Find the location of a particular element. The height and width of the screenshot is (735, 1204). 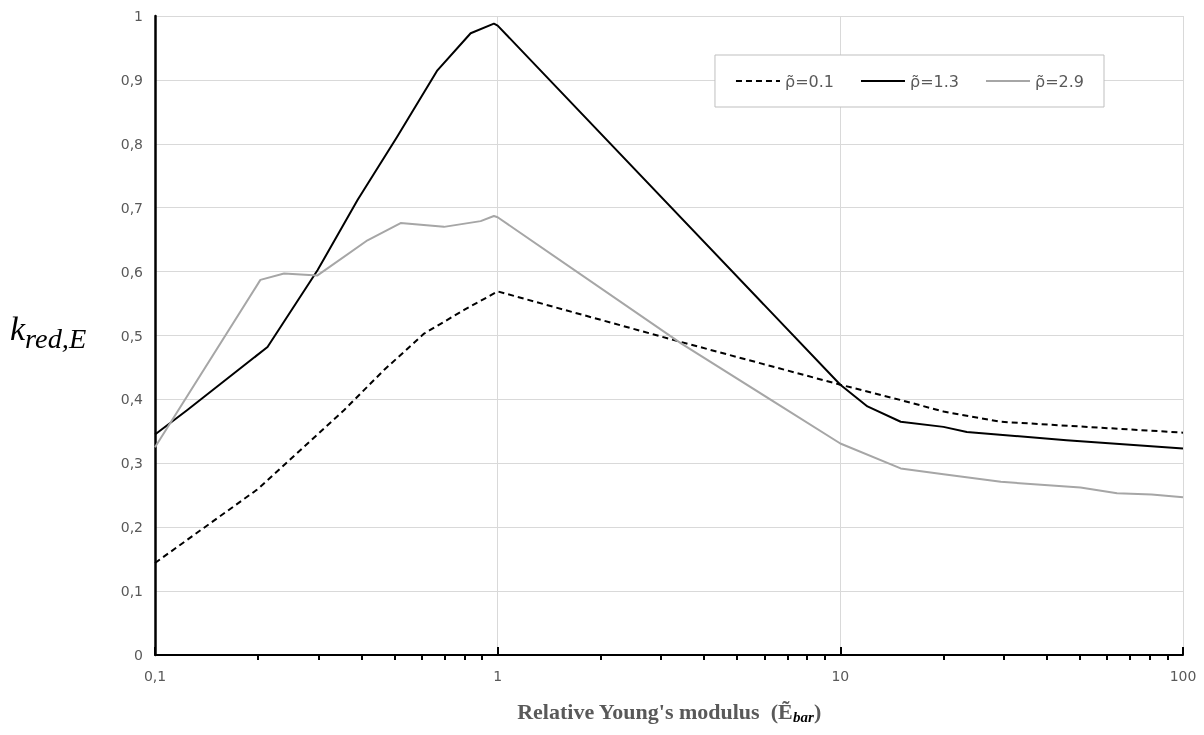

y-tick-label: 0,1 is located at coordinates (131, 591).